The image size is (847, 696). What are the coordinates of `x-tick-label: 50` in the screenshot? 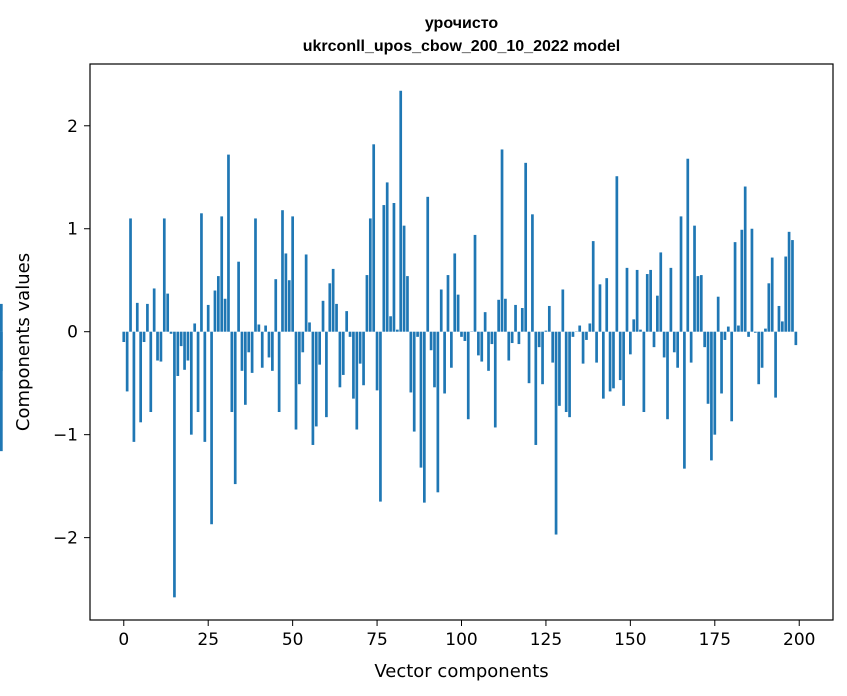 It's located at (293, 640).